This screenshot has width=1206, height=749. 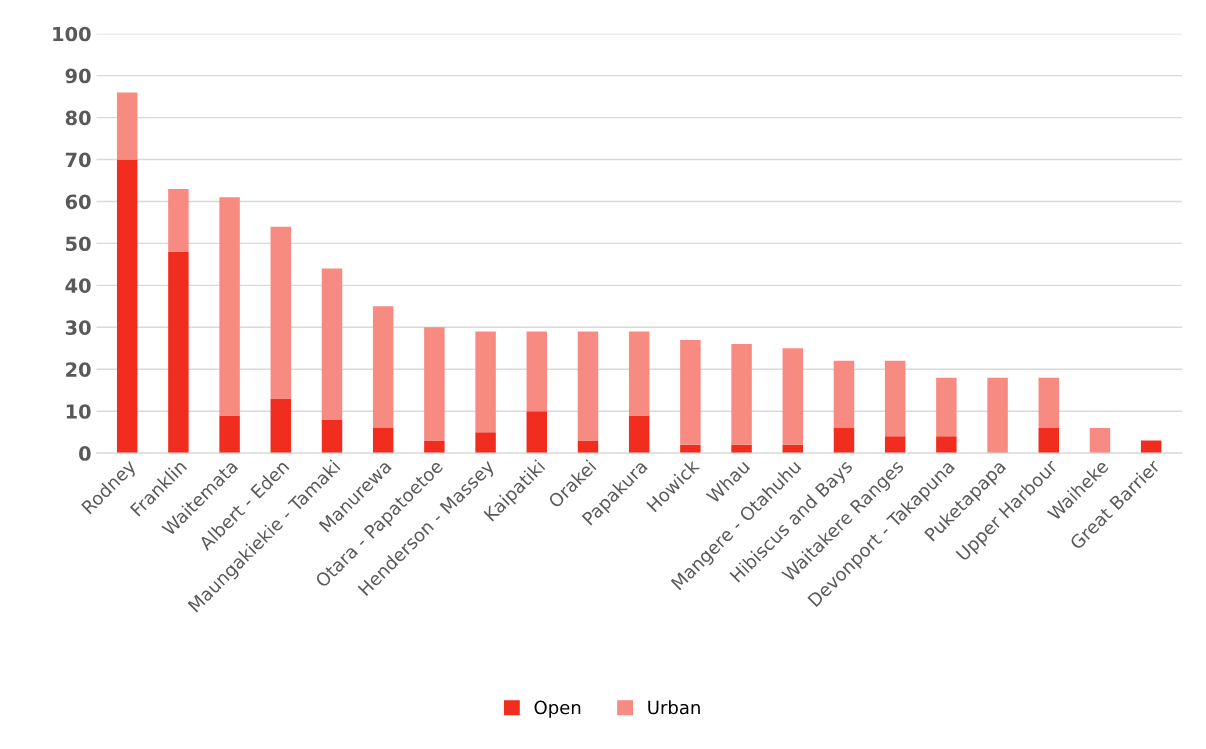 What do you see at coordinates (85, 453) in the screenshot?
I see `y-tick-label: 0` at bounding box center [85, 453].